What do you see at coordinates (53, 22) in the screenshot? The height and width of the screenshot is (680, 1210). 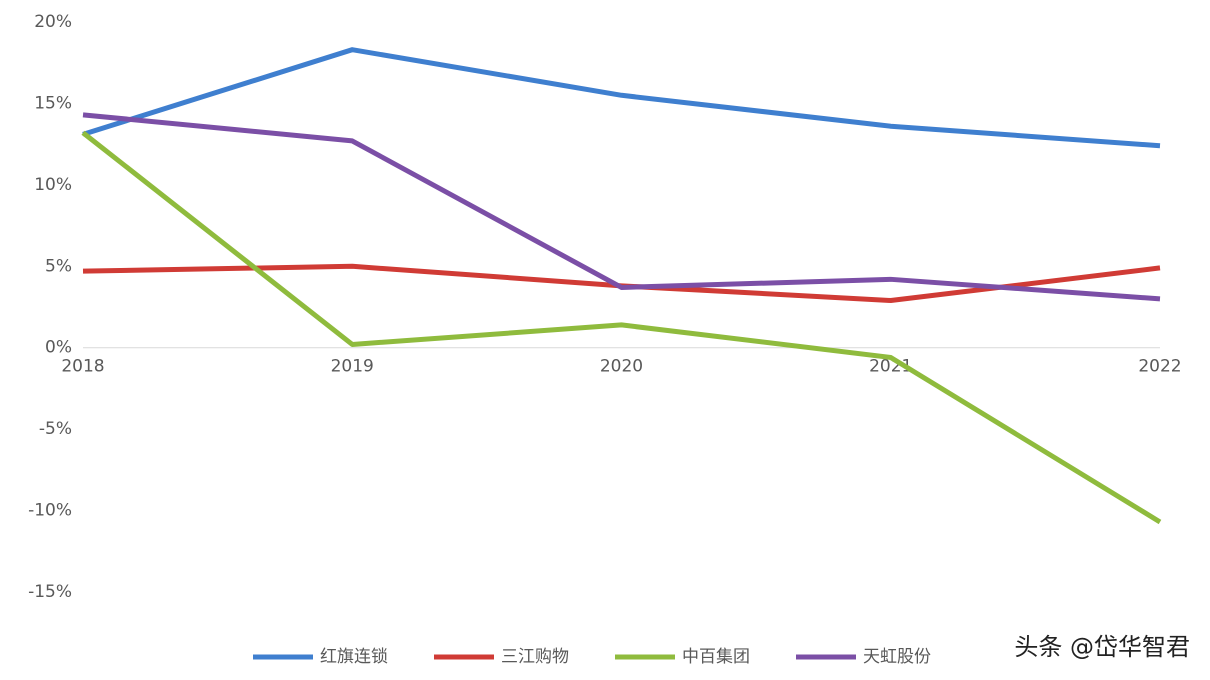 I see `y-tick-label: 20%` at bounding box center [53, 22].